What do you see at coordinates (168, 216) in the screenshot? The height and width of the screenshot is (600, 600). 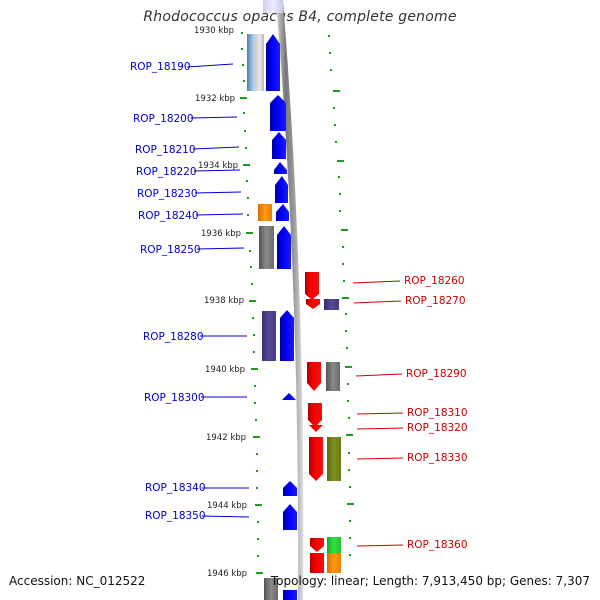 I see `gene-label: ROP_18240` at bounding box center [168, 216].